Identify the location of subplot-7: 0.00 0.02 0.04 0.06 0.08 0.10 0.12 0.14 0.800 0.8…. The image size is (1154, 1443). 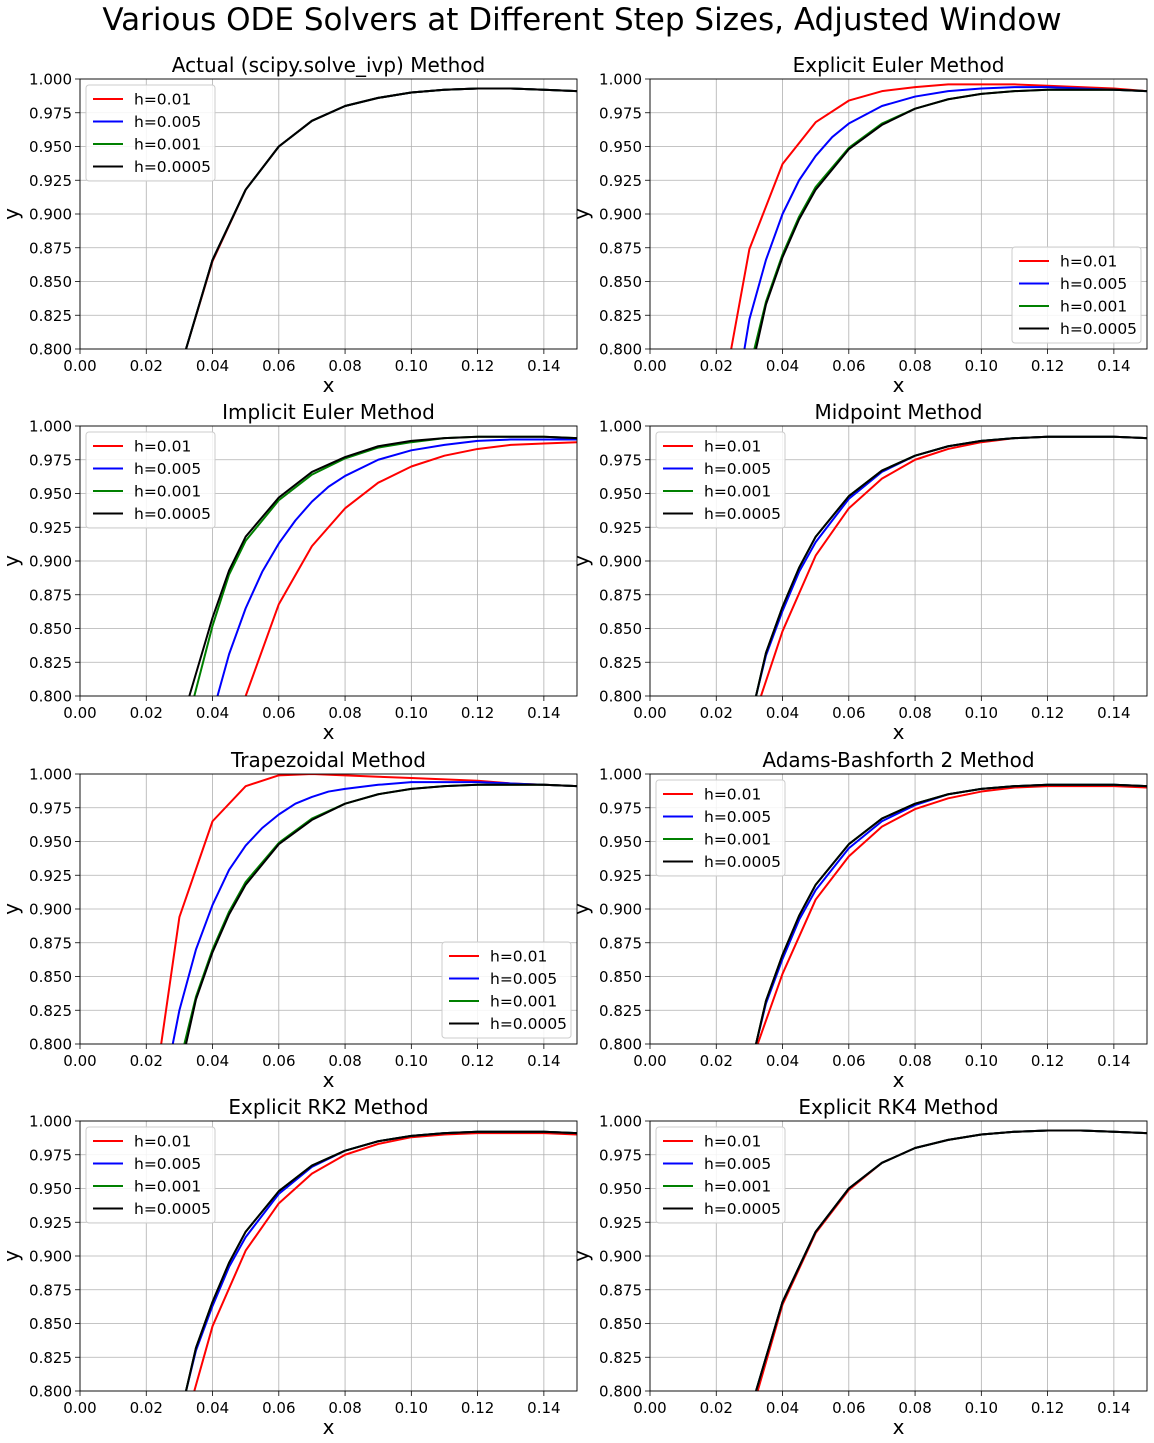
(289, 1267).